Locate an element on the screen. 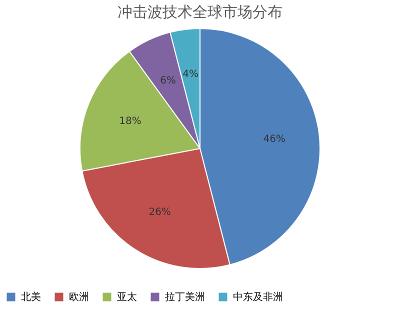 The width and height of the screenshot is (400, 310). data-label: 26% is located at coordinates (159, 212).